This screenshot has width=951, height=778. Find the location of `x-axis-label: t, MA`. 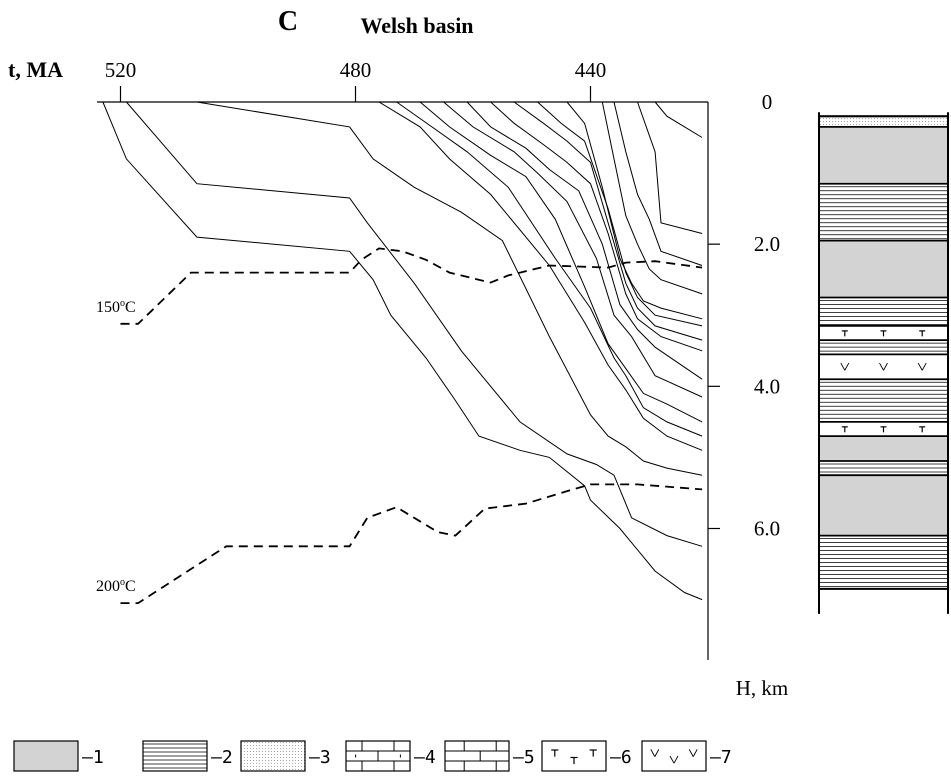

x-axis-label: t, MA is located at coordinates (35, 69).